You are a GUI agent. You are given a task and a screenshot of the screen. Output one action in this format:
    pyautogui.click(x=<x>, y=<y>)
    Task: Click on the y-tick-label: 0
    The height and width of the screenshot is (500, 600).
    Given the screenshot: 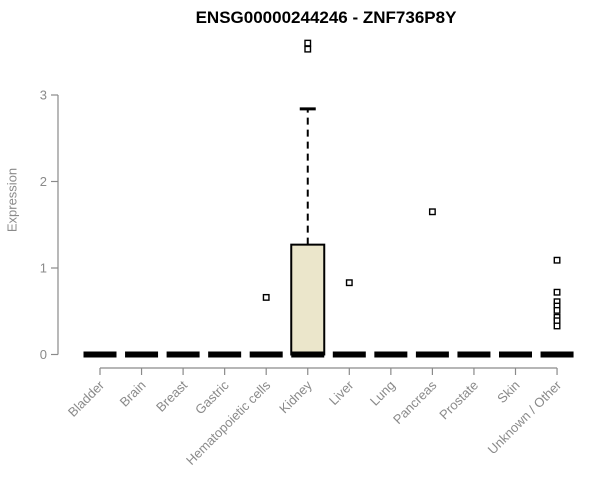 What is the action you would take?
    pyautogui.click(x=43, y=354)
    